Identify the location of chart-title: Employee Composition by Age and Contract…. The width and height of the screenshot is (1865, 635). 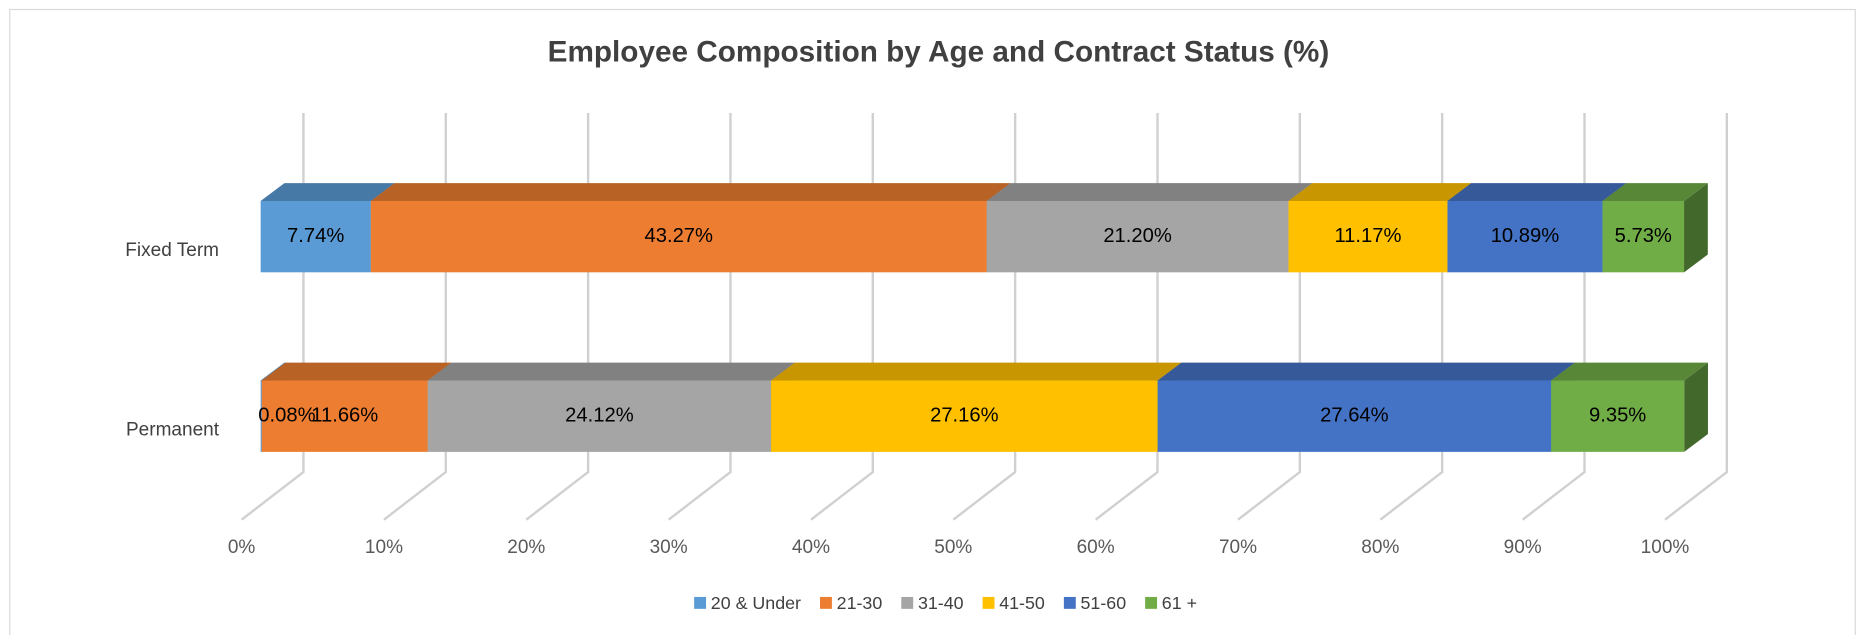
(939, 51).